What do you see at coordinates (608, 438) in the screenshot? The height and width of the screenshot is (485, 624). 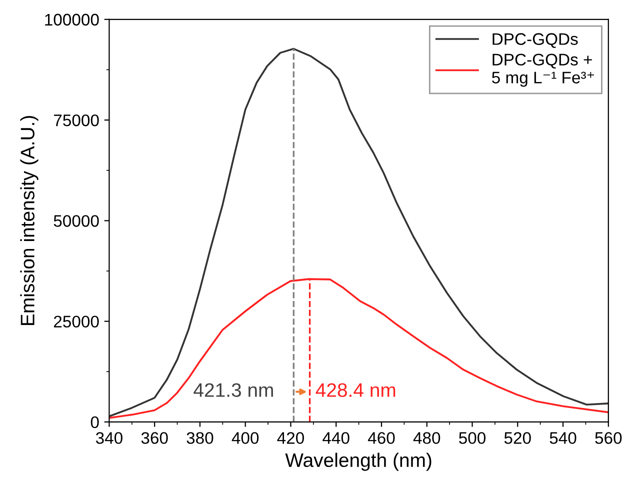 I see `x-tick-label: 560` at bounding box center [608, 438].